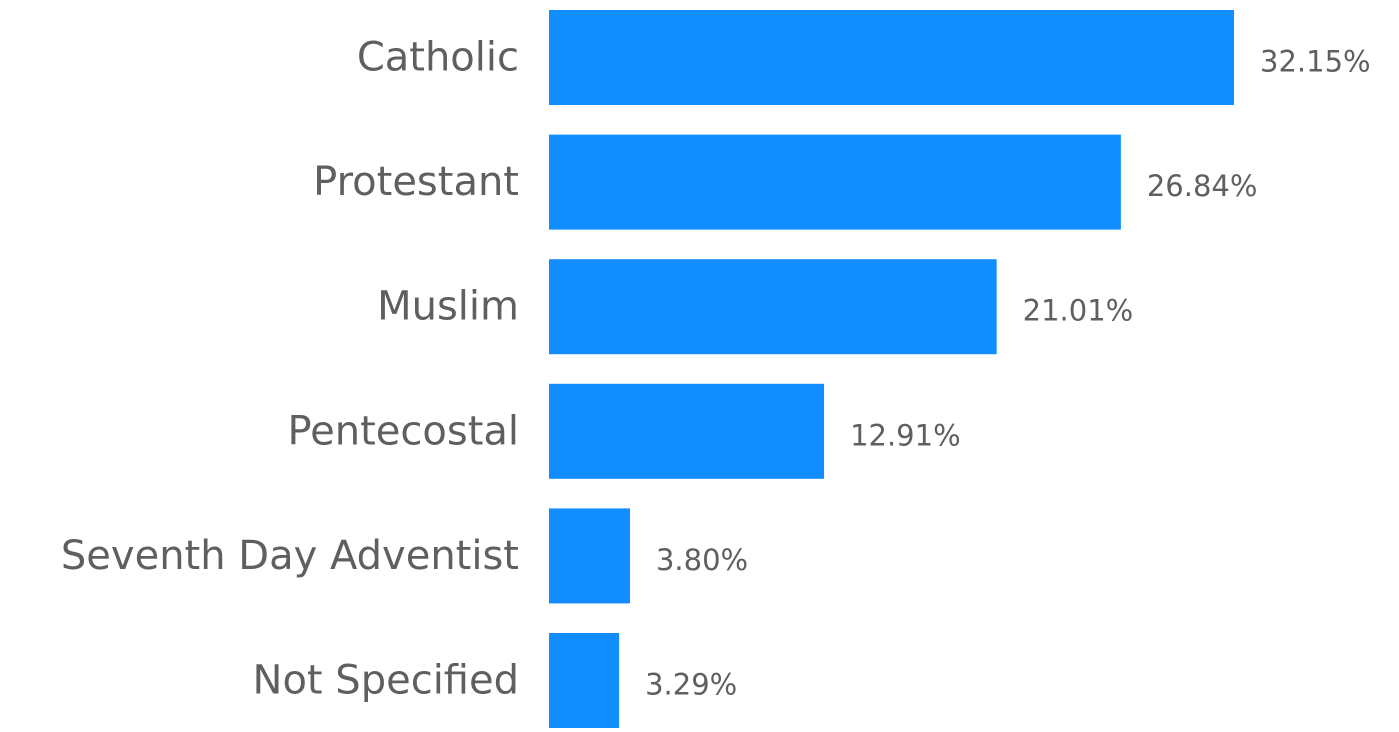 This screenshot has width=1399, height=732. Describe the element at coordinates (835, 182) in the screenshot. I see `bar-protestant` at that location.